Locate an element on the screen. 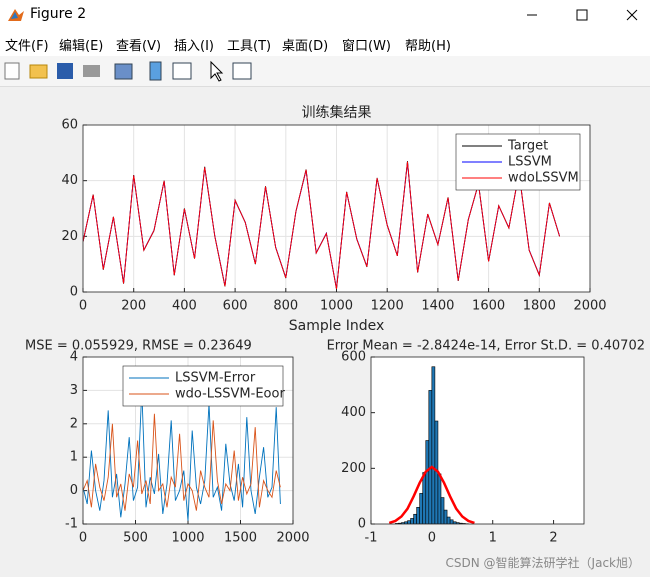  legend-box is located at coordinates (203, 386).